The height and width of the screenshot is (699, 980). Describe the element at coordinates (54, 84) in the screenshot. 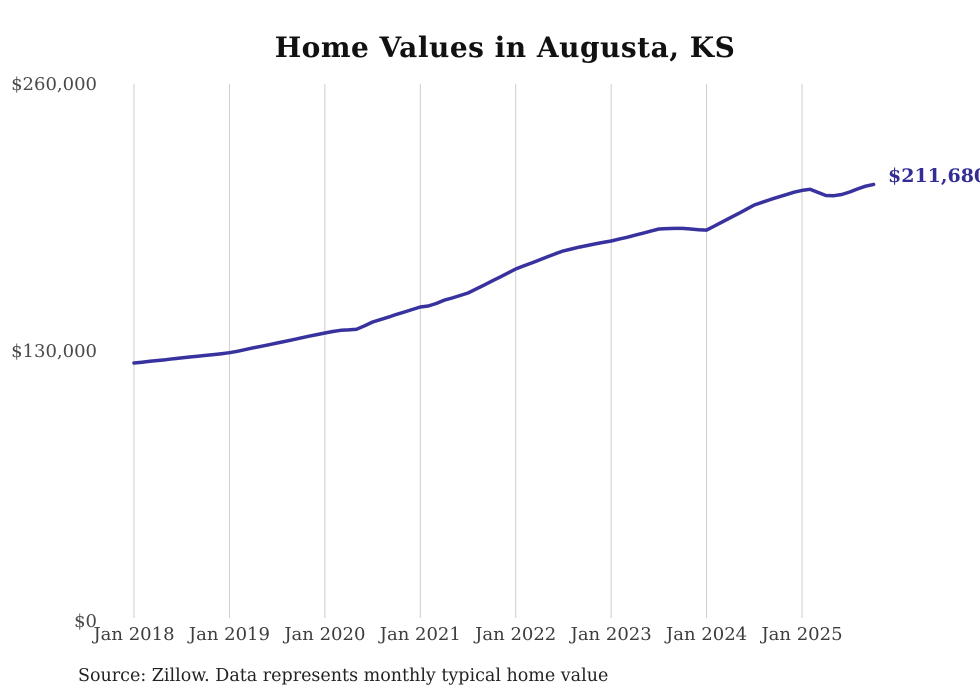

I see `y-tick-260000: $260,000` at that location.